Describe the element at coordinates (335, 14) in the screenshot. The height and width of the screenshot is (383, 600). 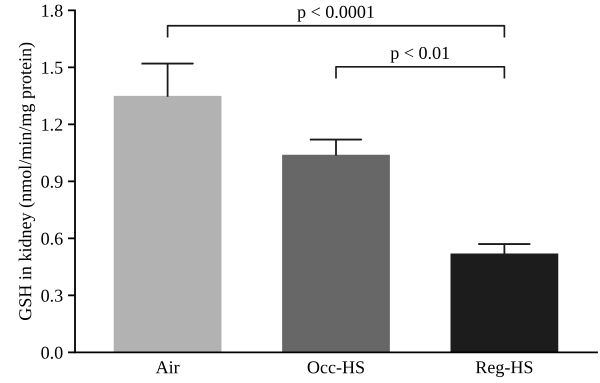
I see `annotation: p < 0.0001` at that location.